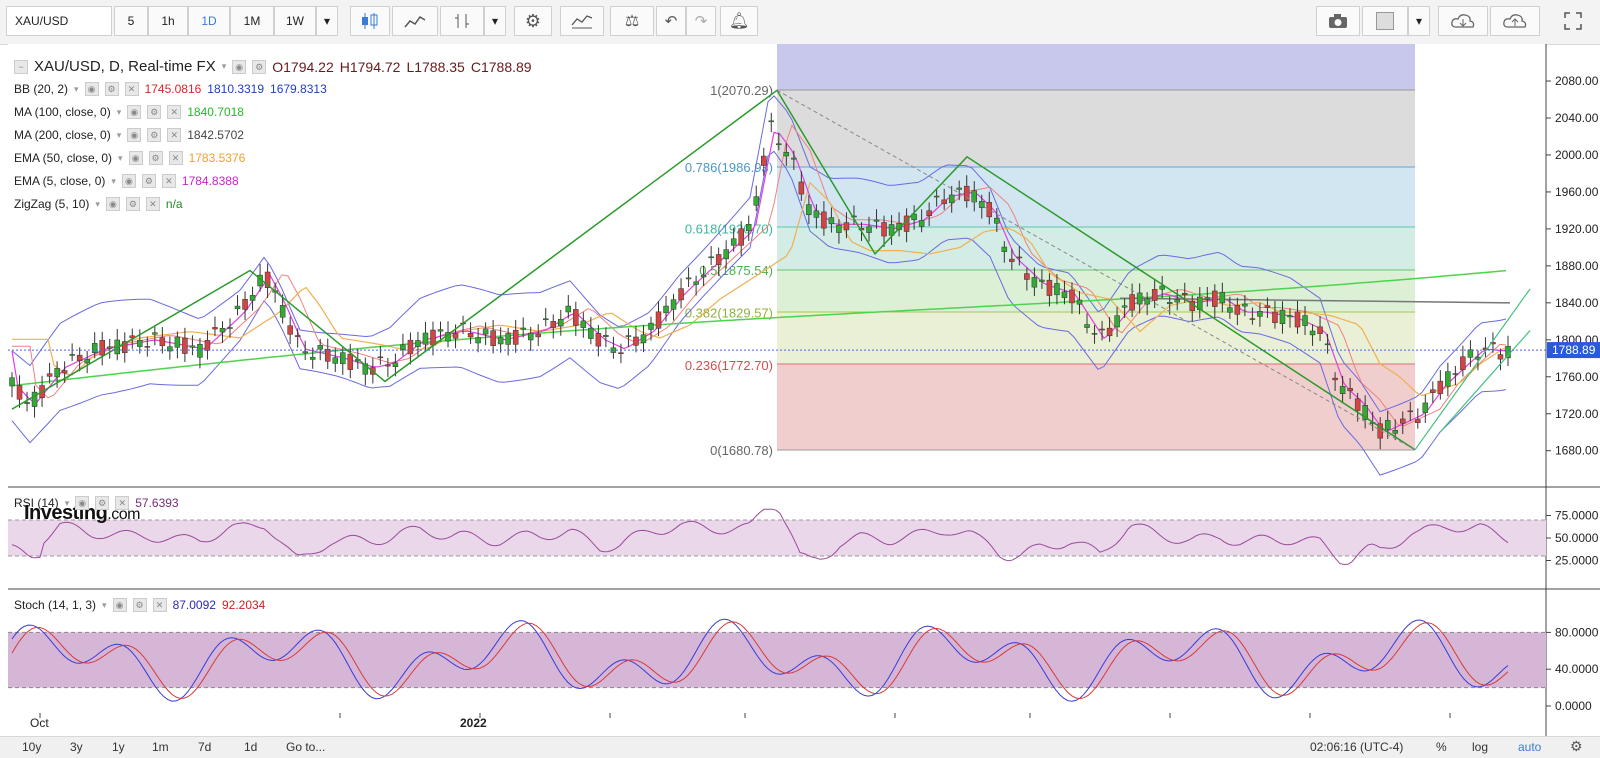  What do you see at coordinates (160, 747) in the screenshot?
I see `range-button-1m: 1m` at bounding box center [160, 747].